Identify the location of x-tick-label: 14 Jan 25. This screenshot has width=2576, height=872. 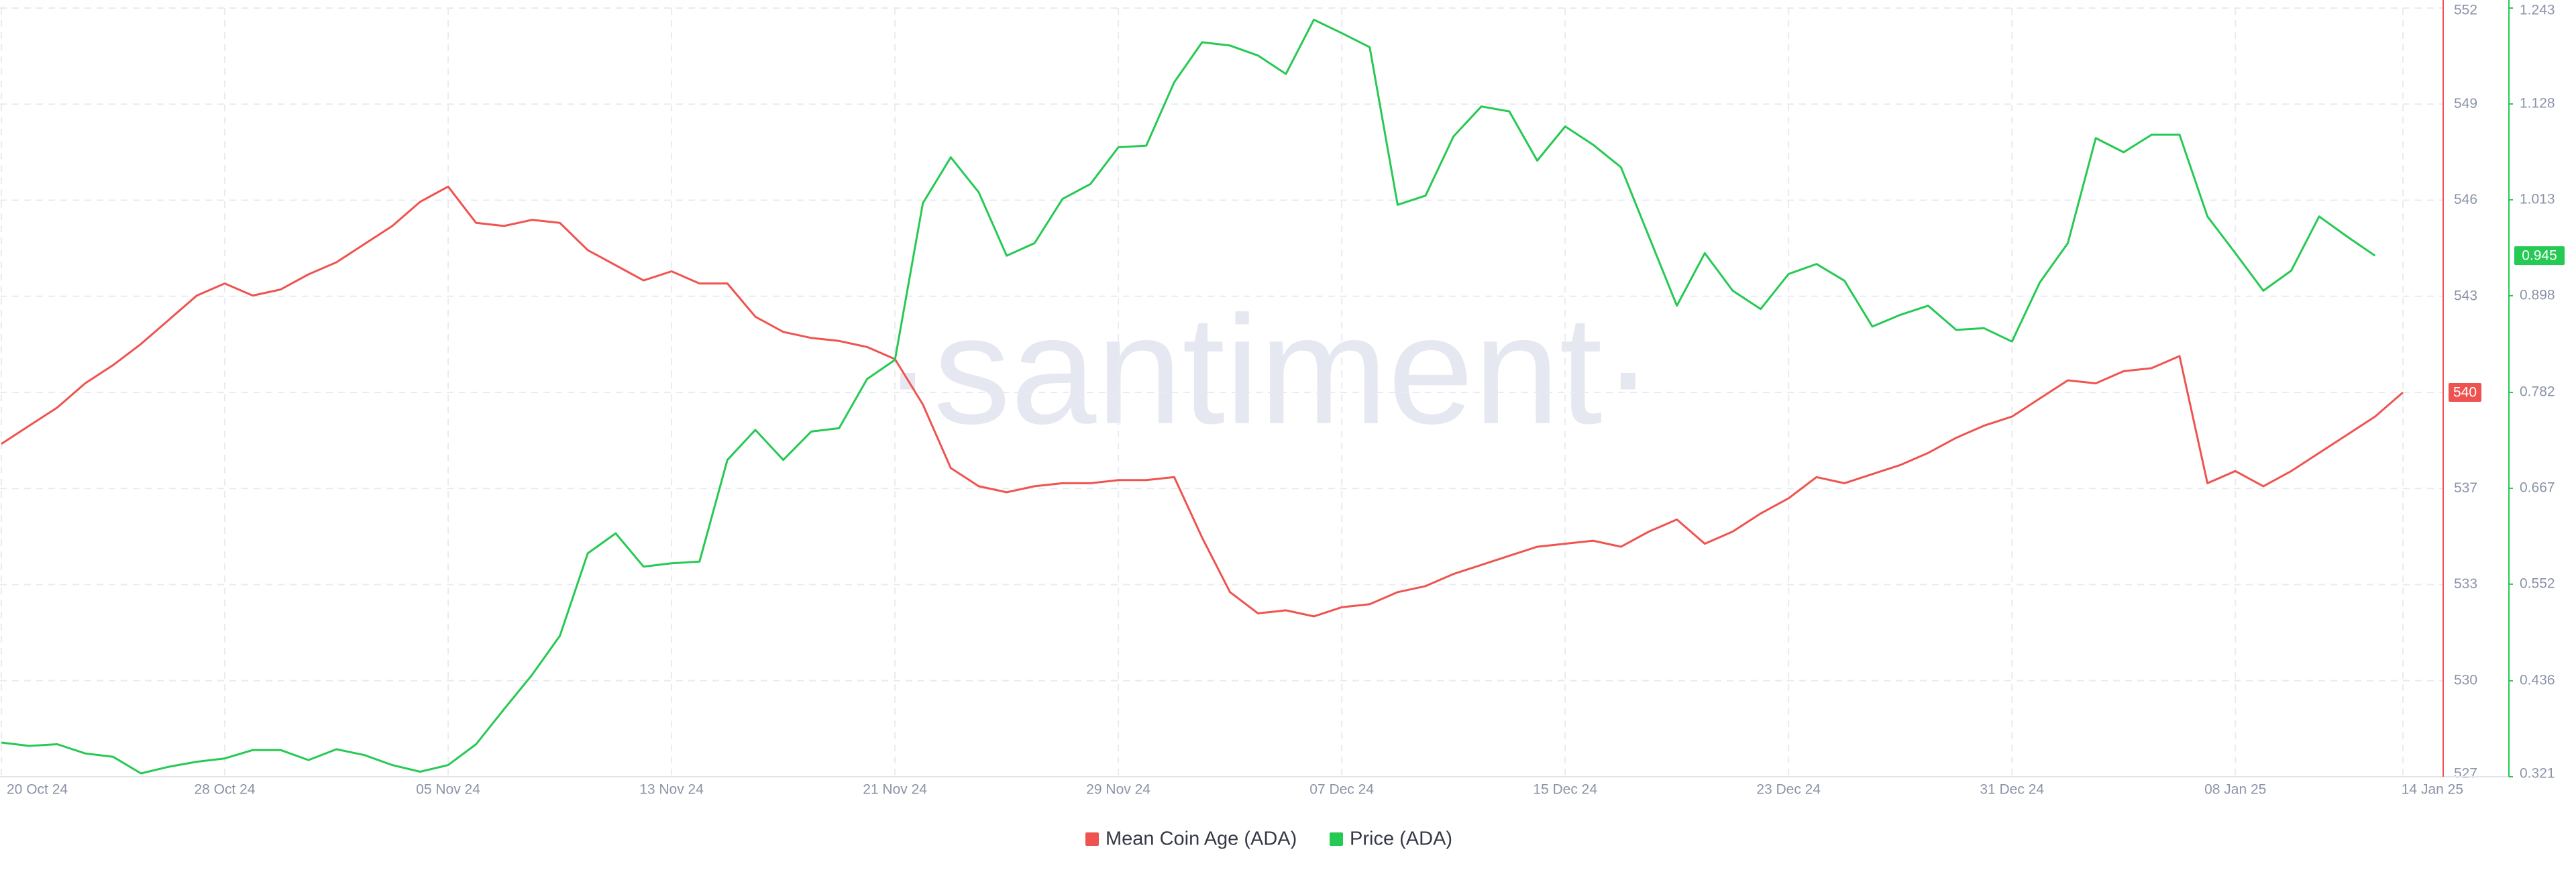
(2432, 790).